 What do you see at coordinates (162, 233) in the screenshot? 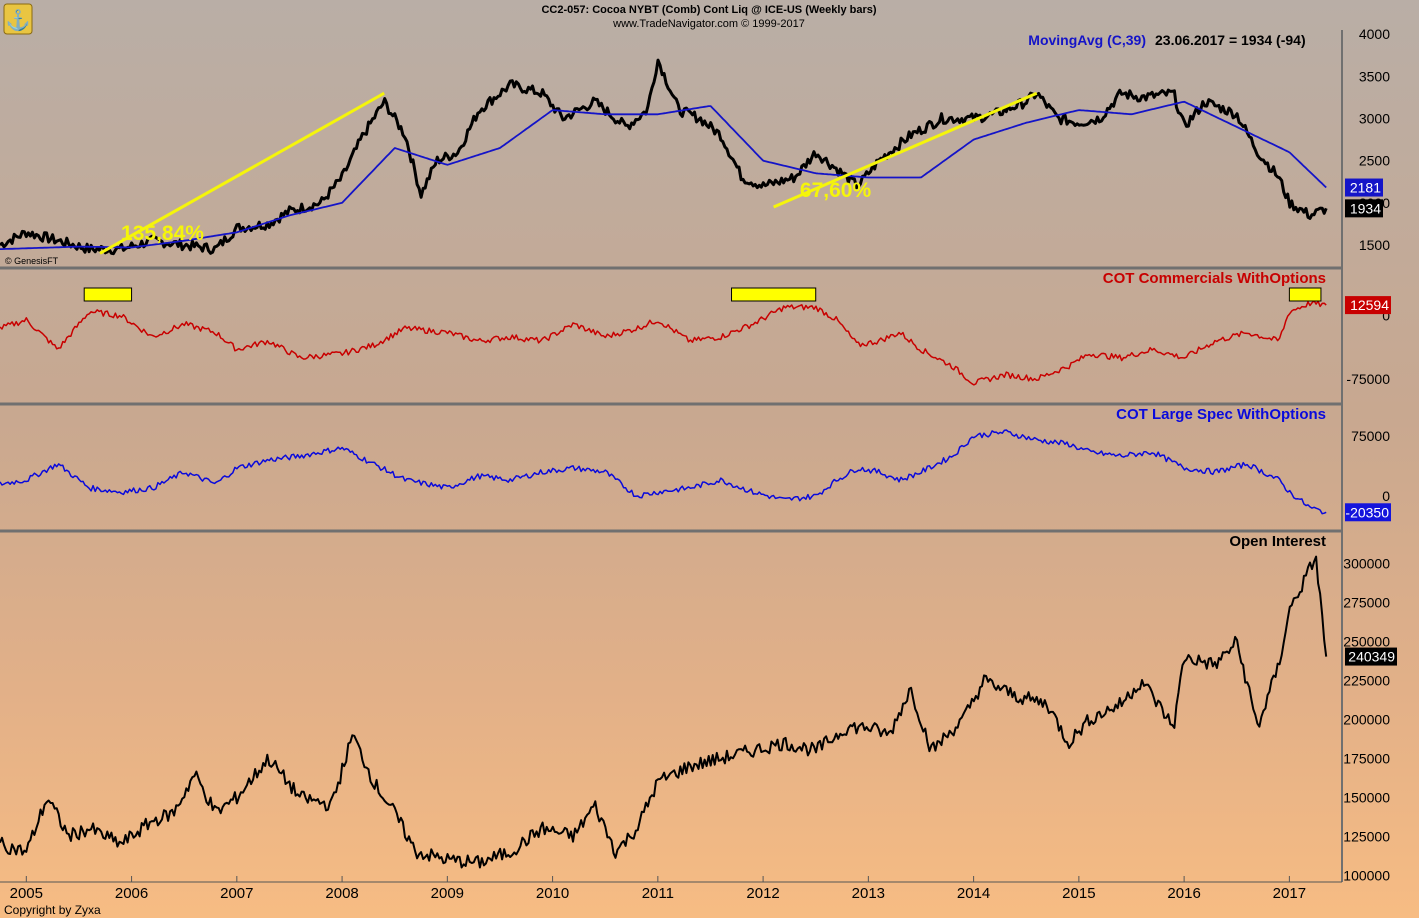
I see `annotation-label: 135,84%` at bounding box center [162, 233].